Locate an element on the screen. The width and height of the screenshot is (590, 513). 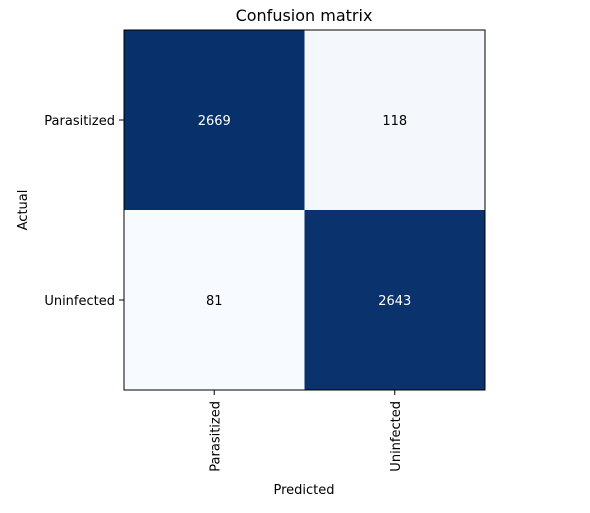
y-axis-label: Actual is located at coordinates (23, 210).